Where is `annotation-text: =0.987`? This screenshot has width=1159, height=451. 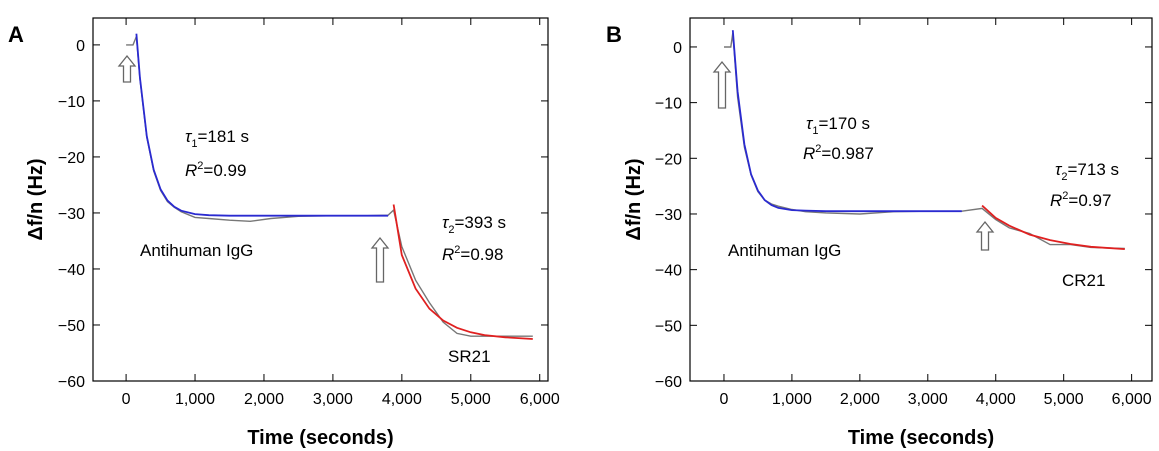
annotation-text: =0.987 is located at coordinates (847, 153).